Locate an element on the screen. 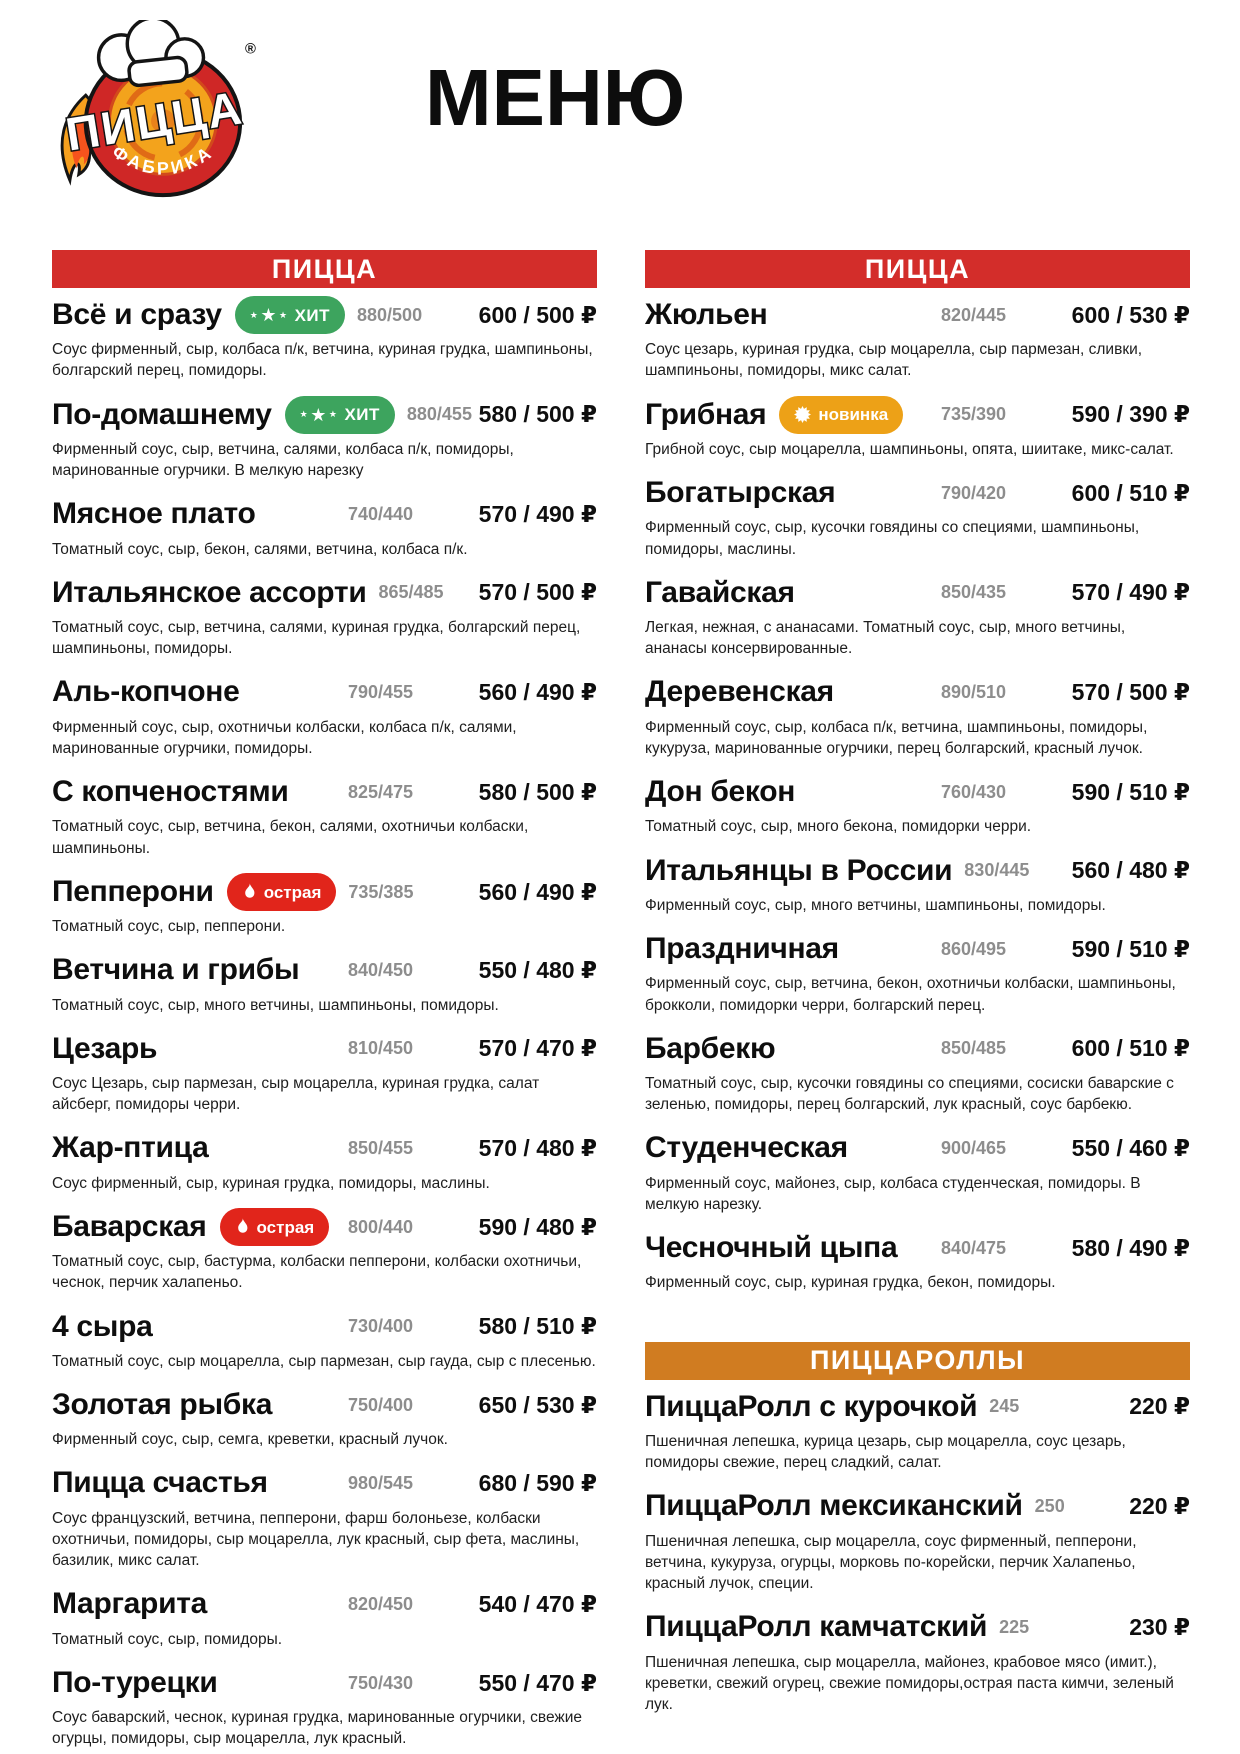  menu-item-row: Праздничная 860/495 590 / 510 ₽ is located at coordinates (917, 949).